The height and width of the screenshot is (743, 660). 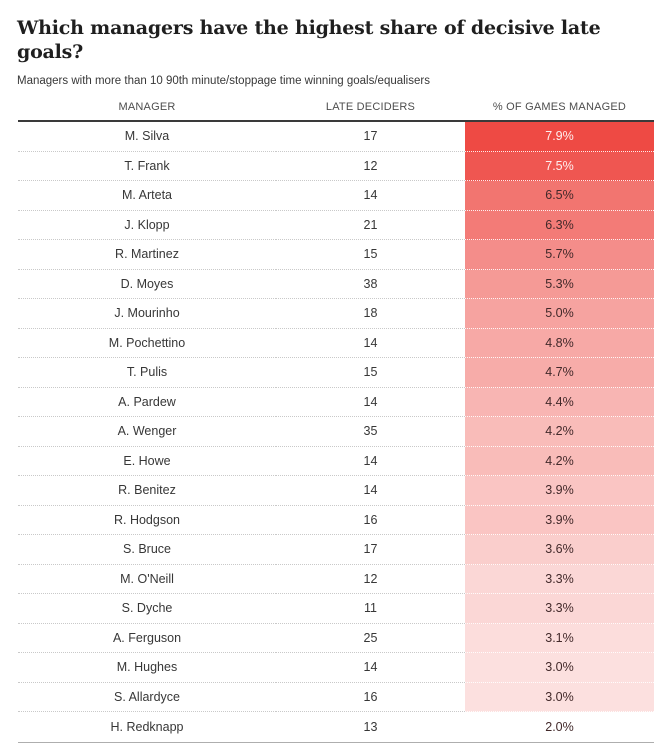 What do you see at coordinates (147, 343) in the screenshot?
I see `manager-name: M. Pochettino` at bounding box center [147, 343].